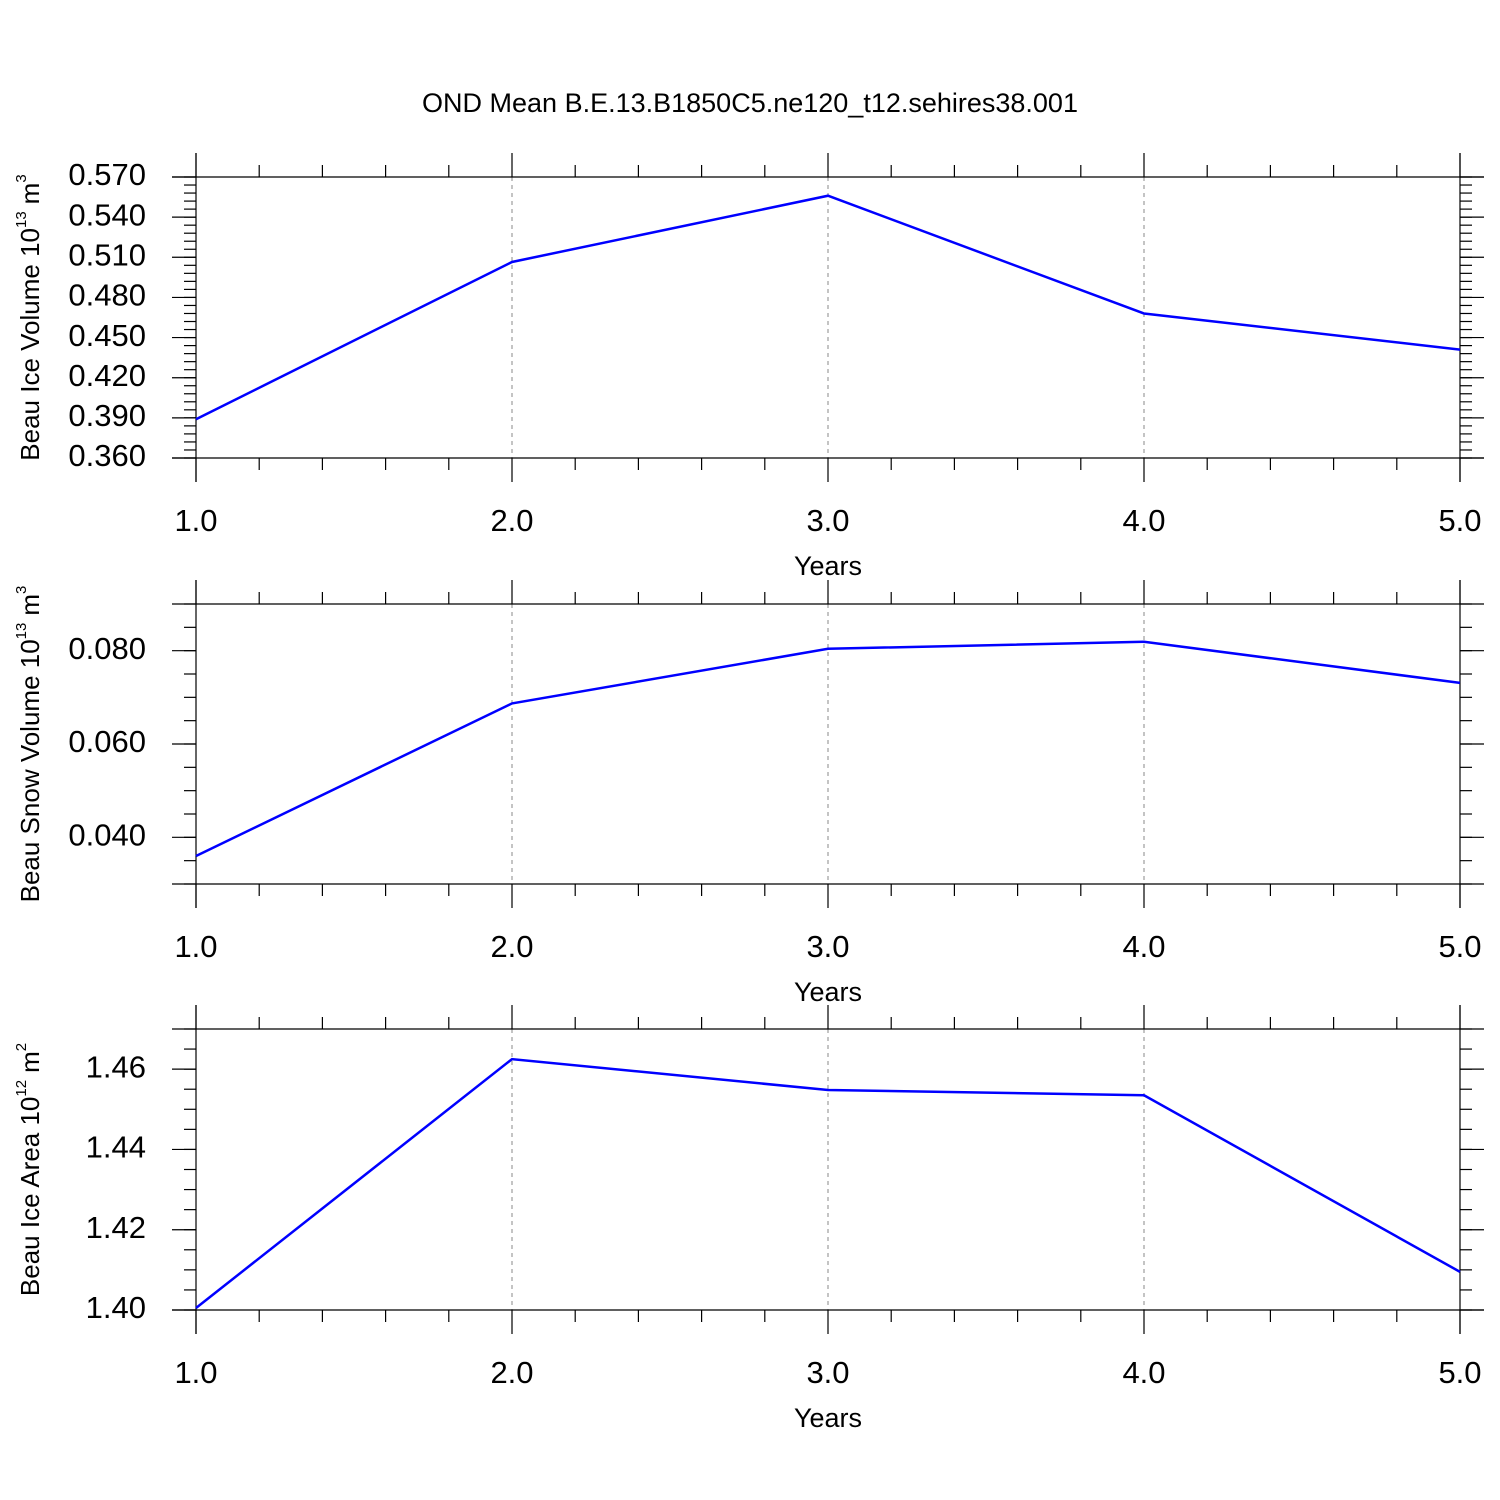  I want to click on y-axis-label-part: Beau Snow Volume 10, so click(30, 770).